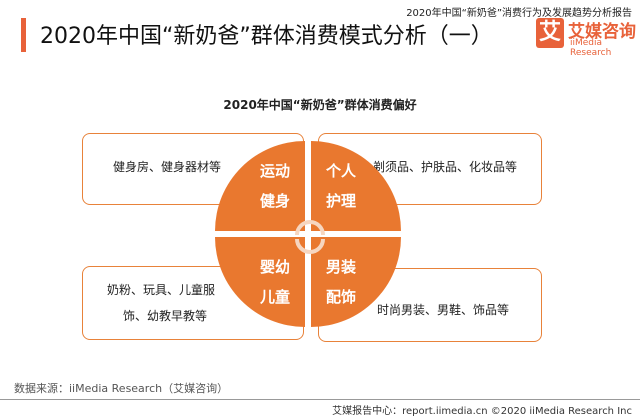  I want to click on detail-text: 剃须品、护肤品、化妆品等, so click(445, 167).